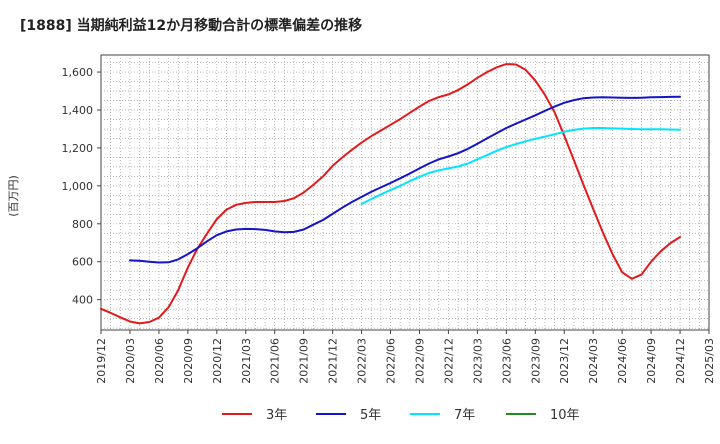 The width and height of the screenshot is (720, 444). I want to click on x-tick-label: 2022/09, so click(419, 361).